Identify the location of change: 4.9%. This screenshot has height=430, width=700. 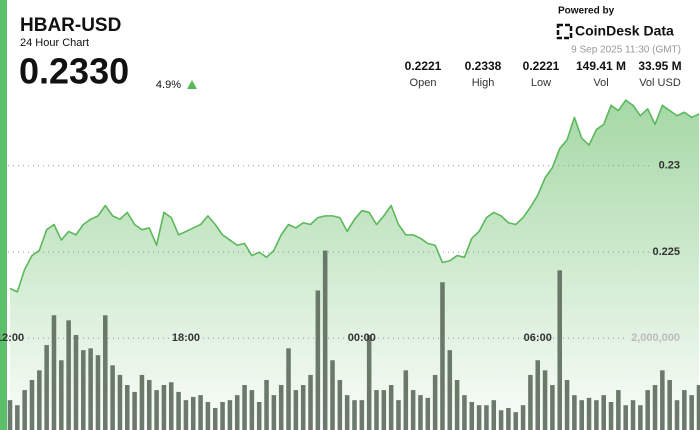
(168, 85).